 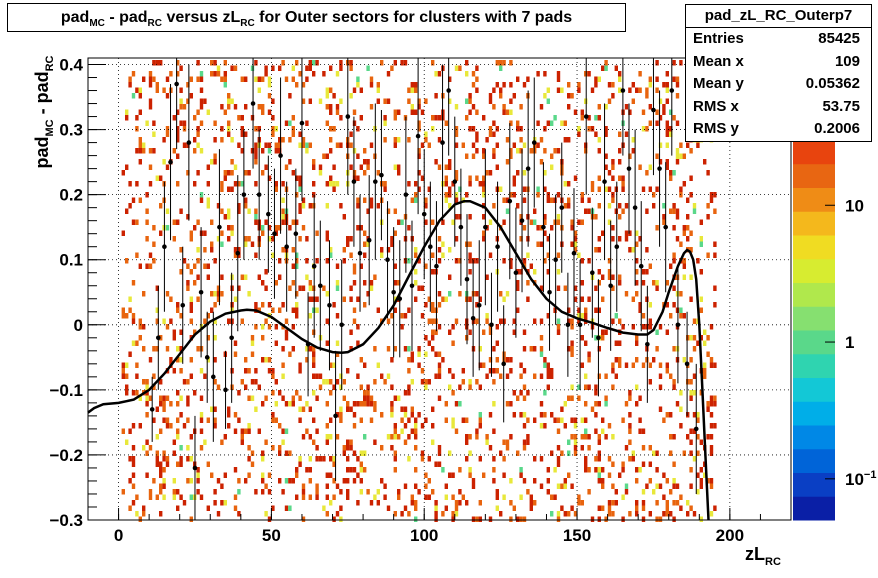 What do you see at coordinates (71, 260) in the screenshot?
I see `y-tick-label: 0.1` at bounding box center [71, 260].